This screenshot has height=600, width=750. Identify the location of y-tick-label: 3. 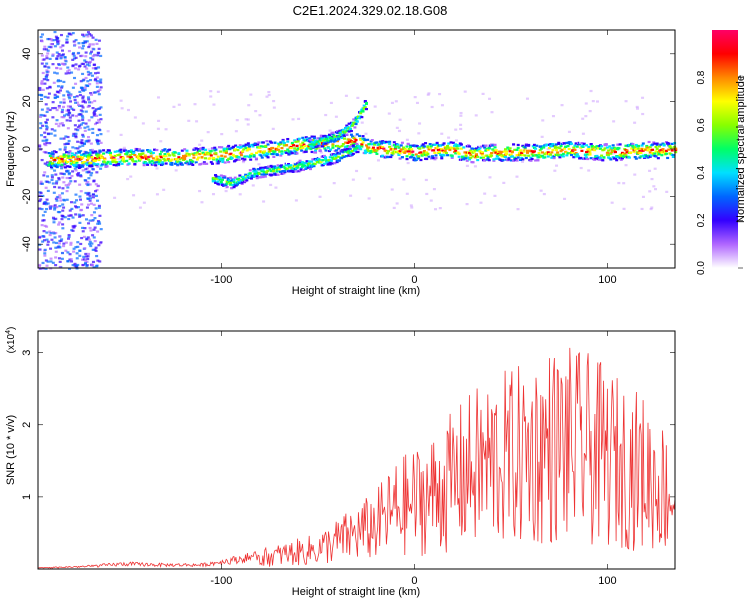
(27, 353).